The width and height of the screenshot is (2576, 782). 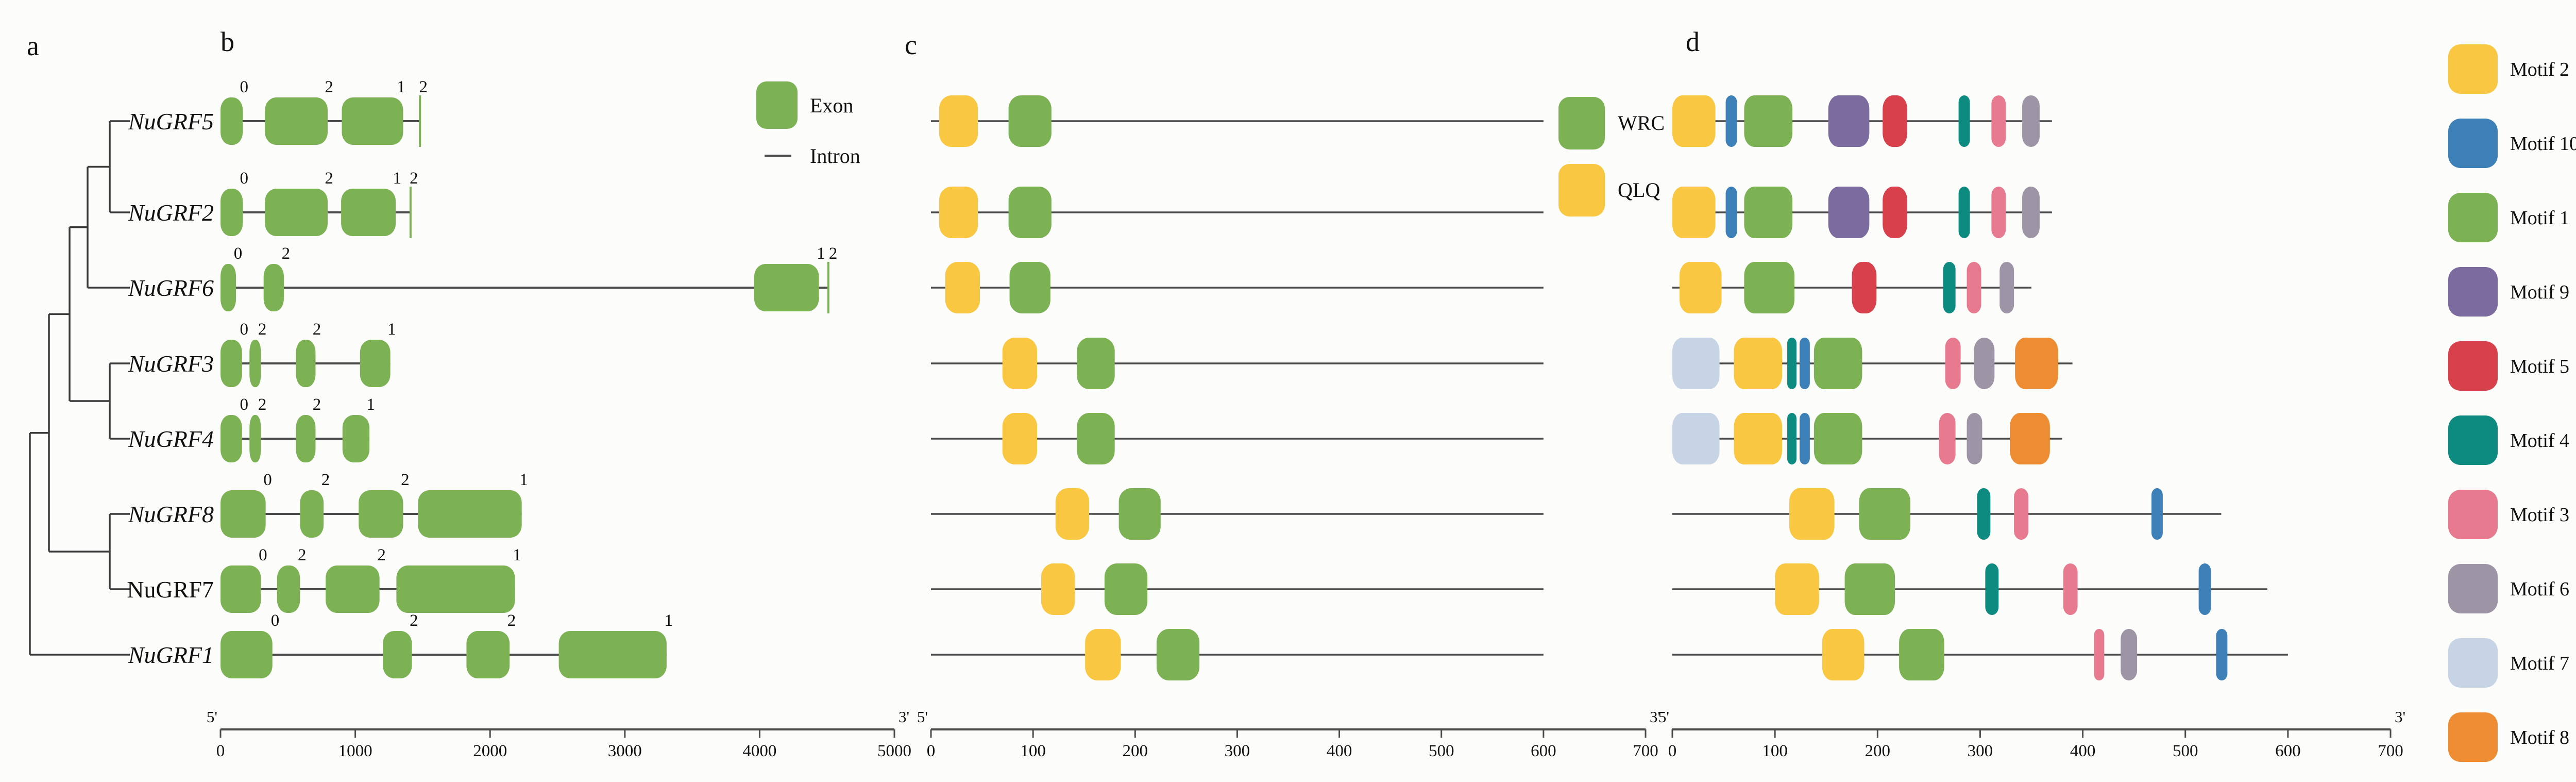 What do you see at coordinates (2288, 751) in the screenshot?
I see `axis-tick-label: 600` at bounding box center [2288, 751].